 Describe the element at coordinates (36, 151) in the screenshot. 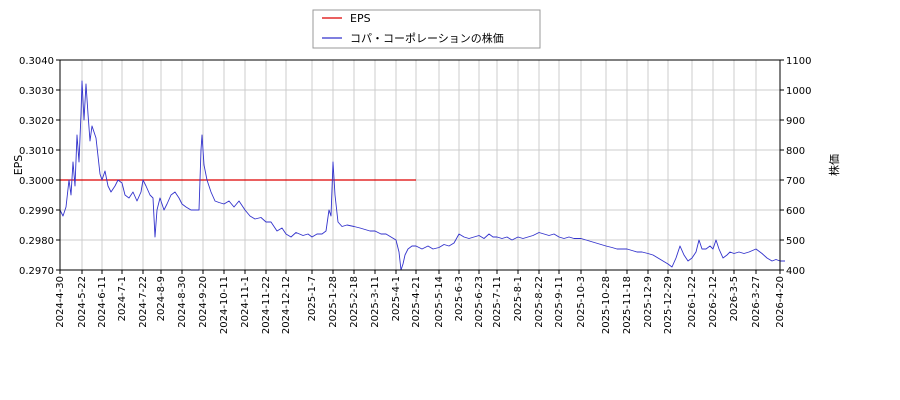

I see `left-tick-label: 0.3010` at that location.